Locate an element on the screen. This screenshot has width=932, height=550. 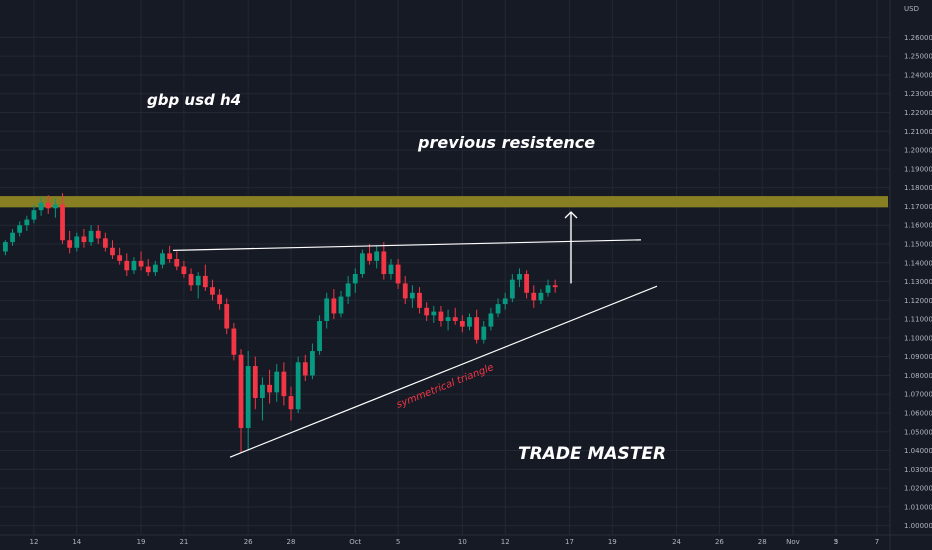
x-tick-label: 5 is located at coordinates (836, 542).